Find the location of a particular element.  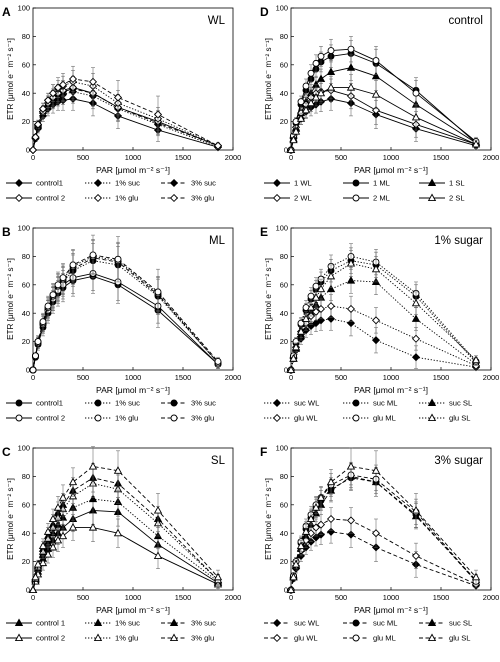

legend-label: 3% suc is located at coordinates (203, 183).